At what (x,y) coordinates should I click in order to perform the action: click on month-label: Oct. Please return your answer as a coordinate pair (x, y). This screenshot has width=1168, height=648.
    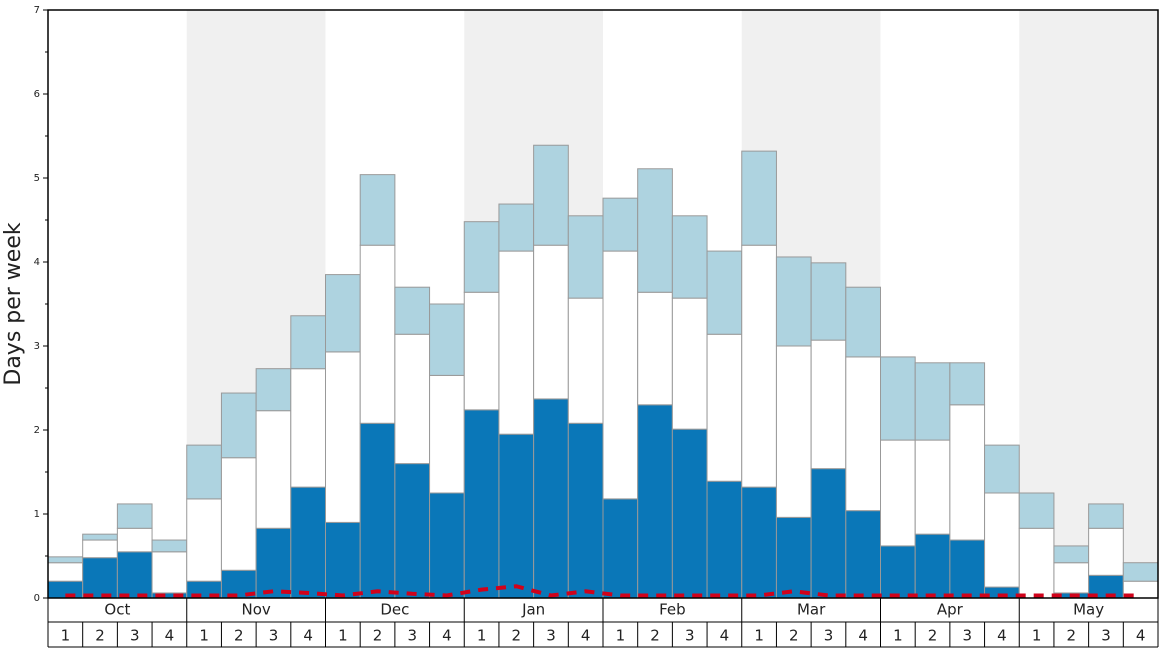
    Looking at the image, I should click on (117, 610).